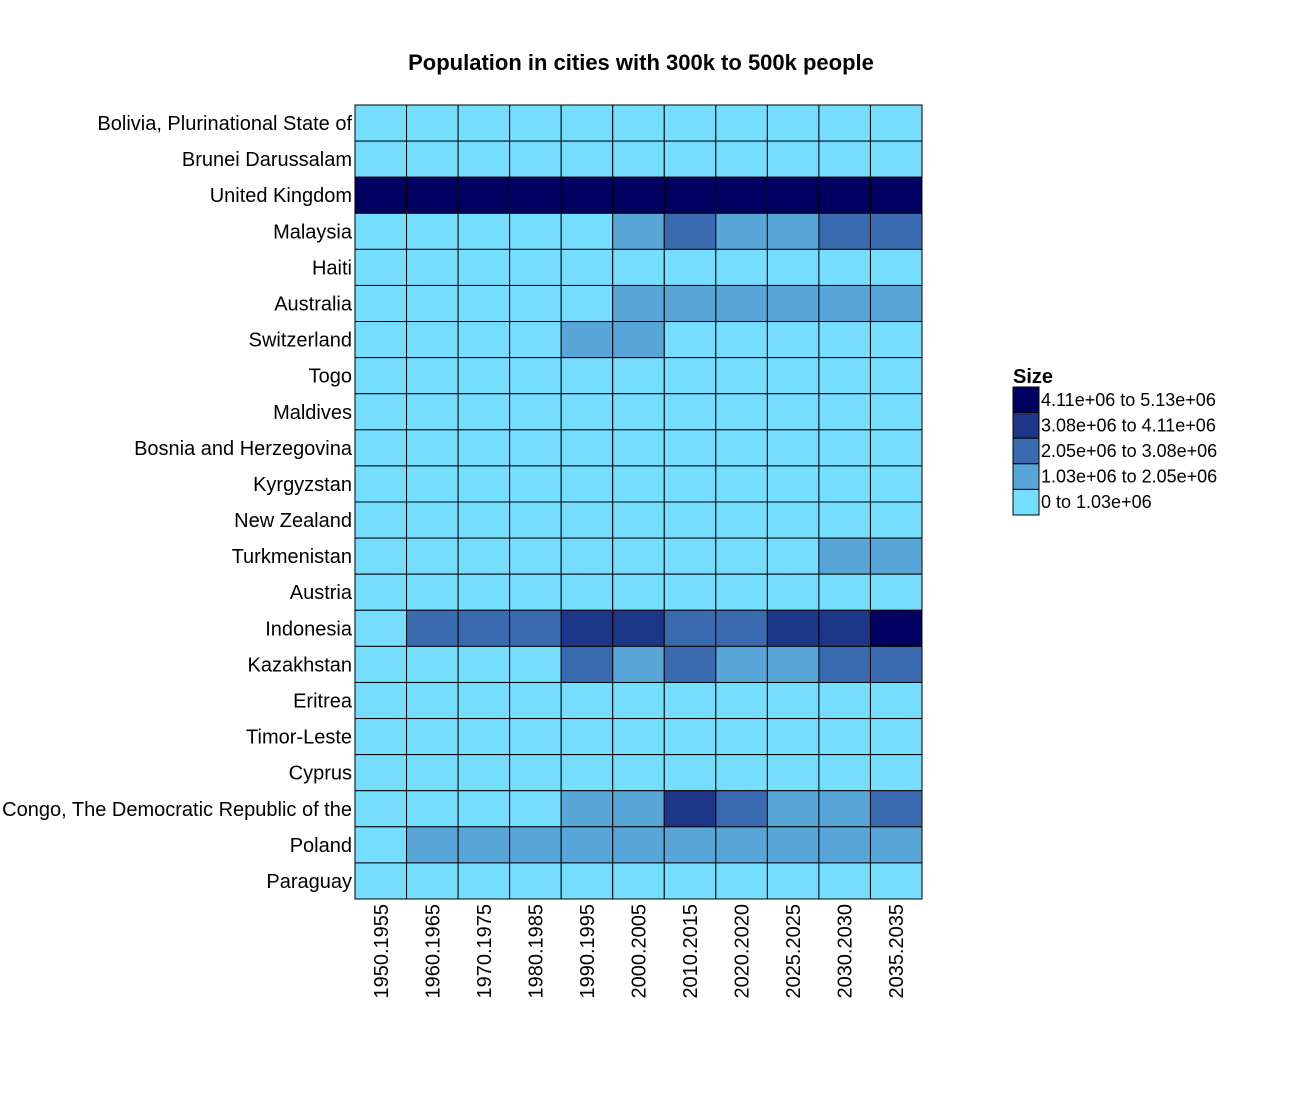  Describe the element at coordinates (1026, 425) in the screenshot. I see `legend-swatch` at that location.